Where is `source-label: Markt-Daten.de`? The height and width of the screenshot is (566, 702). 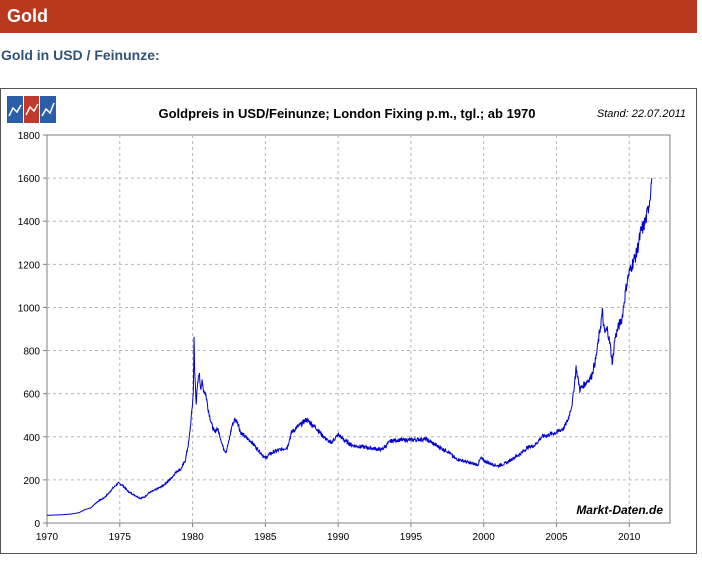 source-label: Markt-Daten.de is located at coordinates (619, 510).